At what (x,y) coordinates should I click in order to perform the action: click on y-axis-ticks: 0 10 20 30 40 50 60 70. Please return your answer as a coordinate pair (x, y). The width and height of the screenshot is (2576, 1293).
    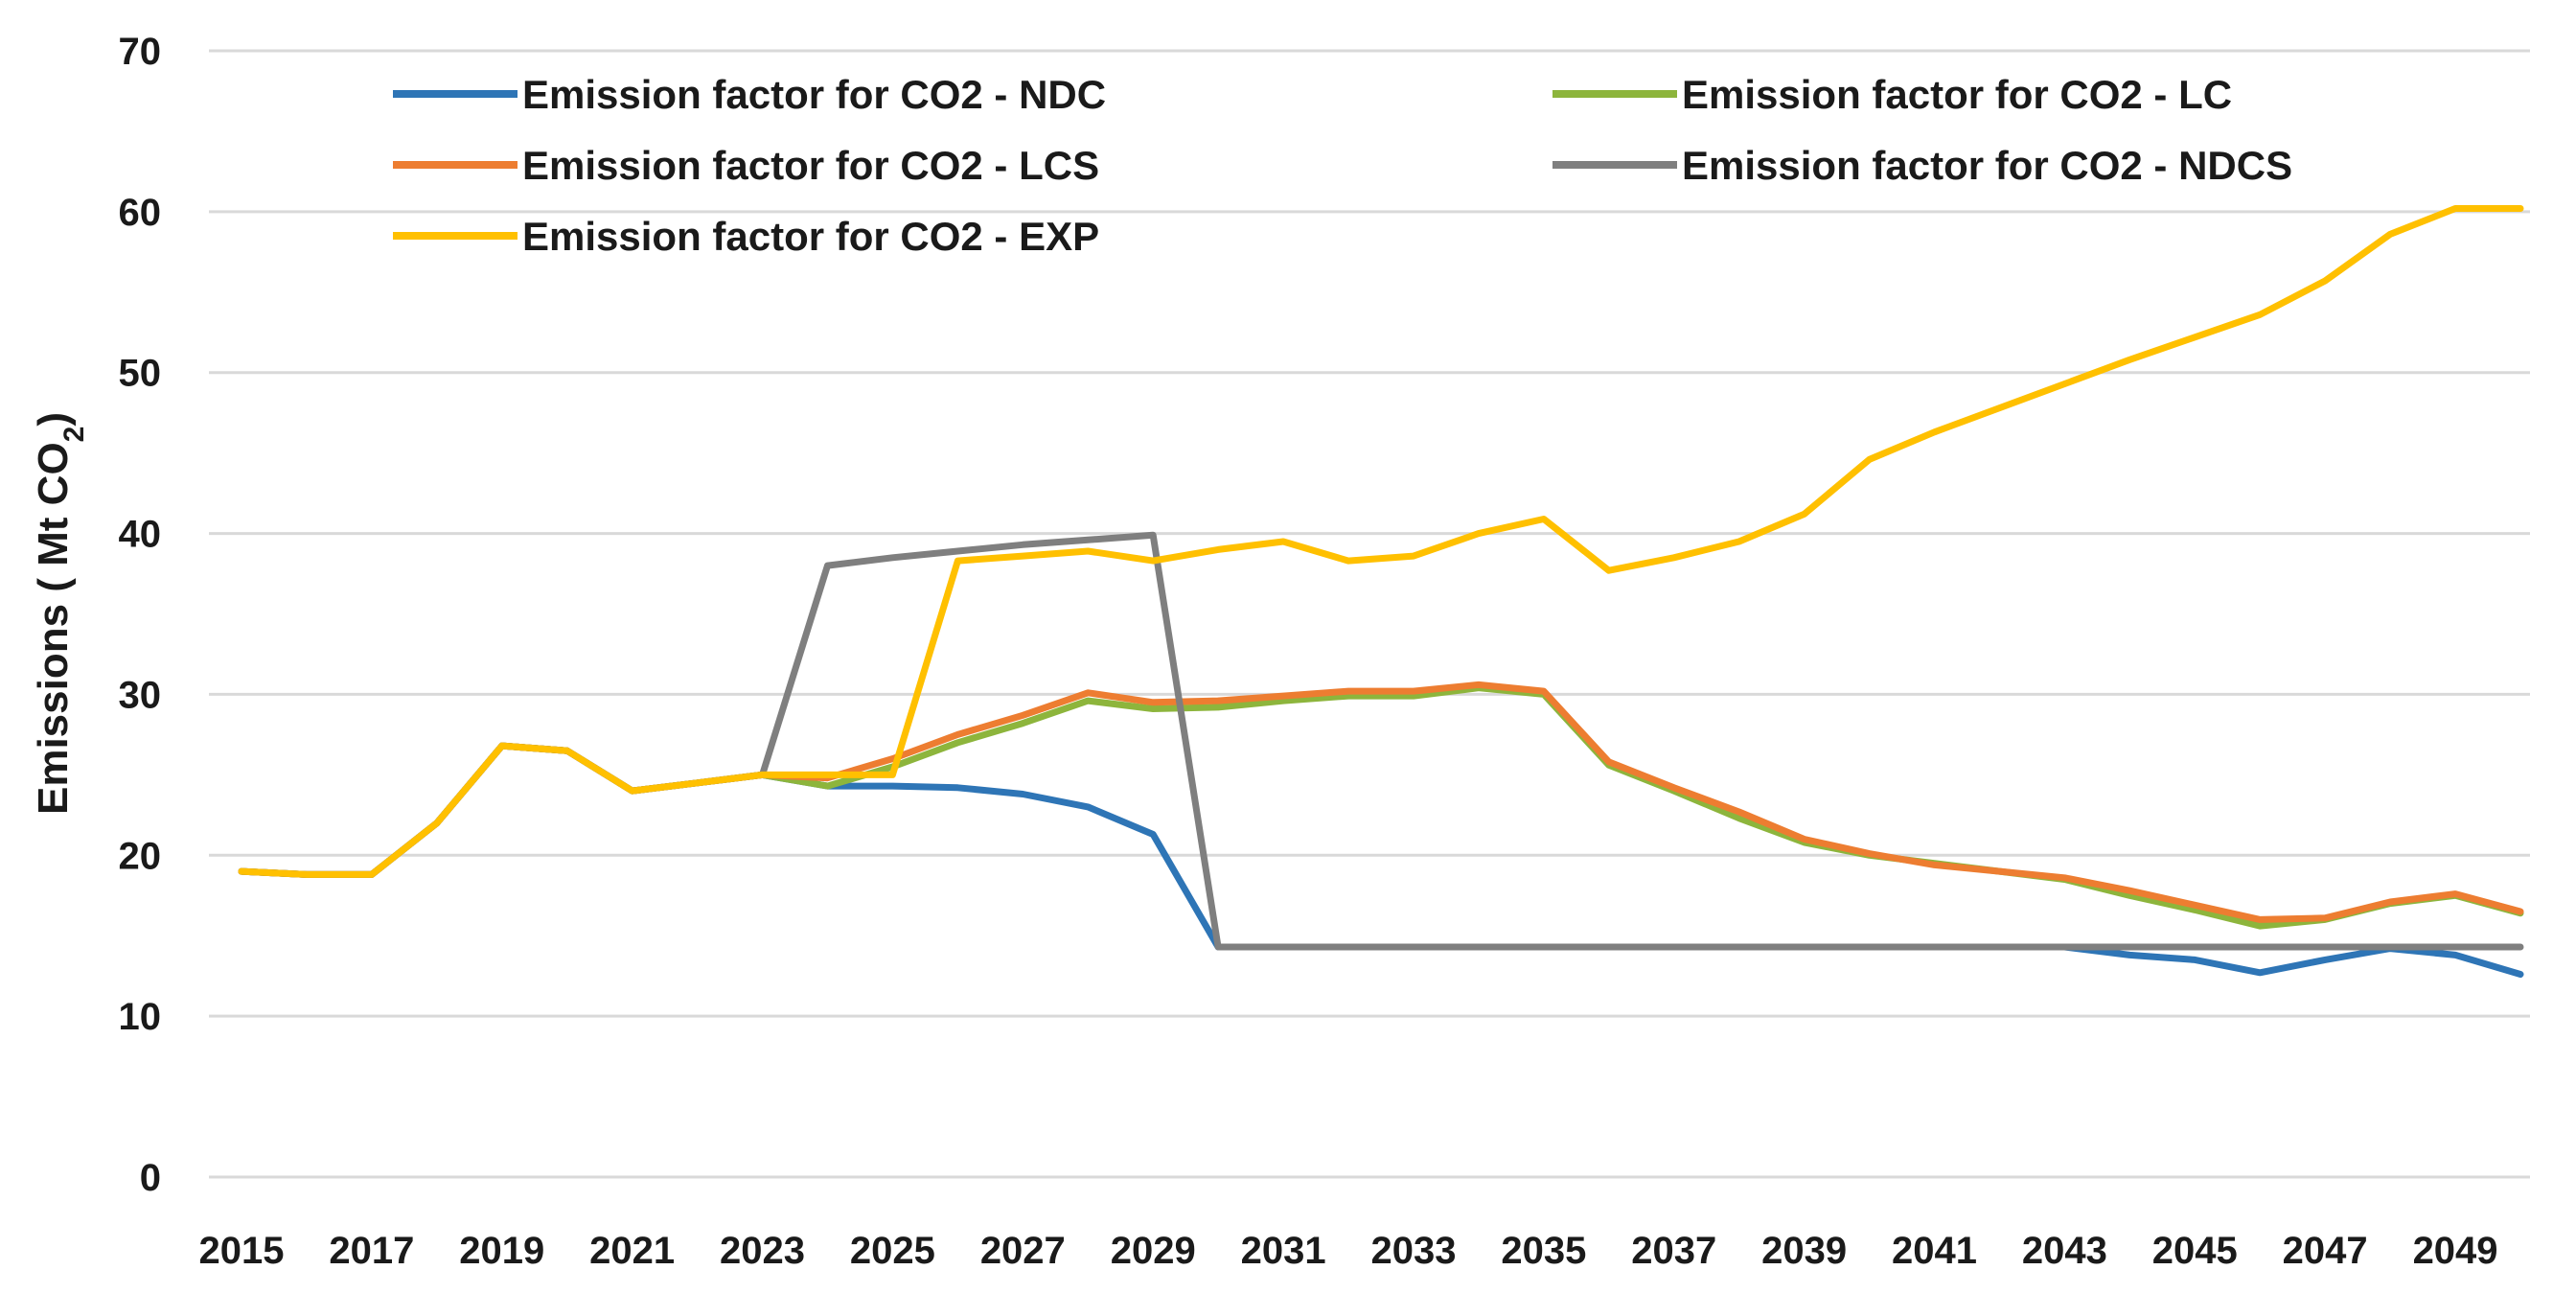
    Looking at the image, I should click on (140, 615).